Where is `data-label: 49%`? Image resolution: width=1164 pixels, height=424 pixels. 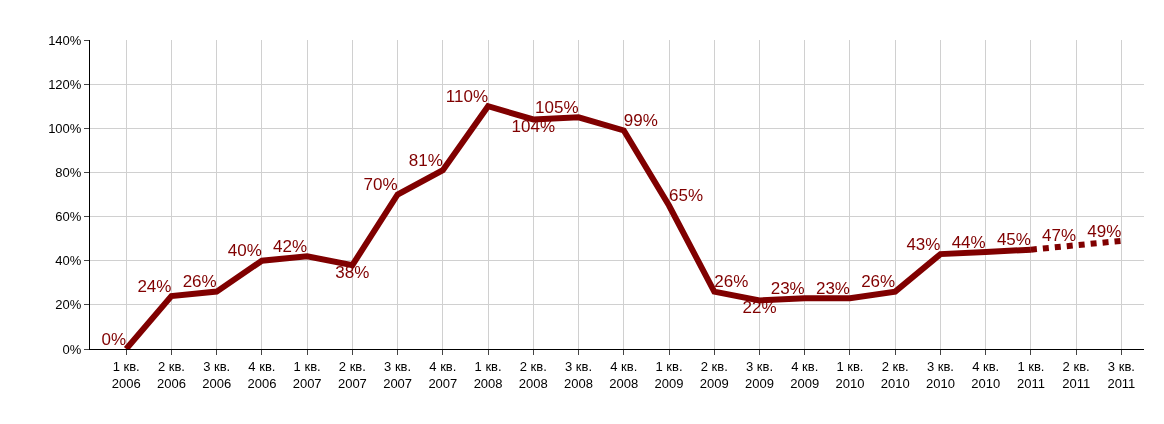 data-label: 49% is located at coordinates (1104, 231).